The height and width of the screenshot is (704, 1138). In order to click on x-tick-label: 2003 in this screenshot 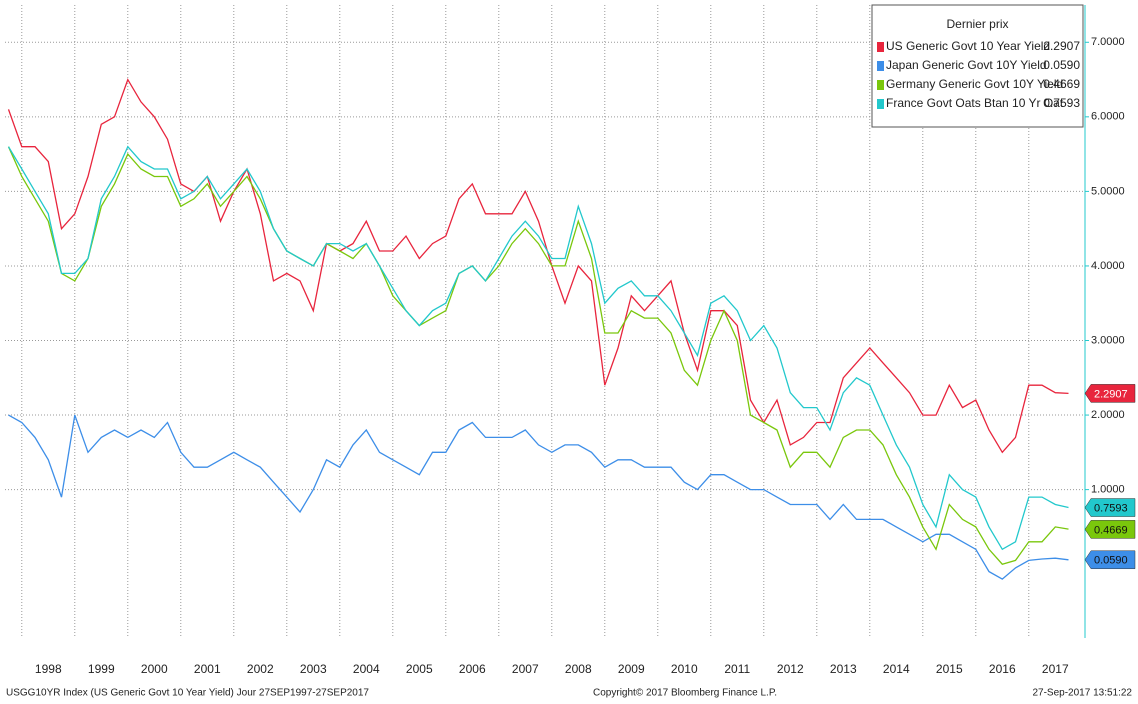, I will do `click(313, 669)`.